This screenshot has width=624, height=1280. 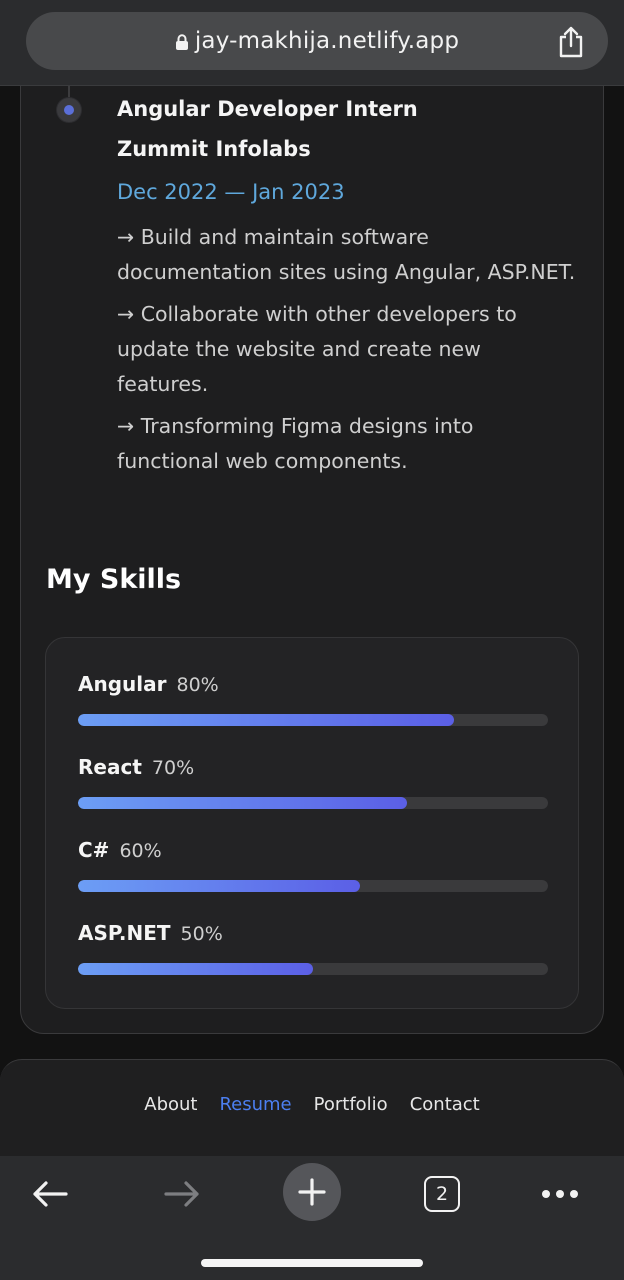 I want to click on lock-icon, so click(x=181, y=42).